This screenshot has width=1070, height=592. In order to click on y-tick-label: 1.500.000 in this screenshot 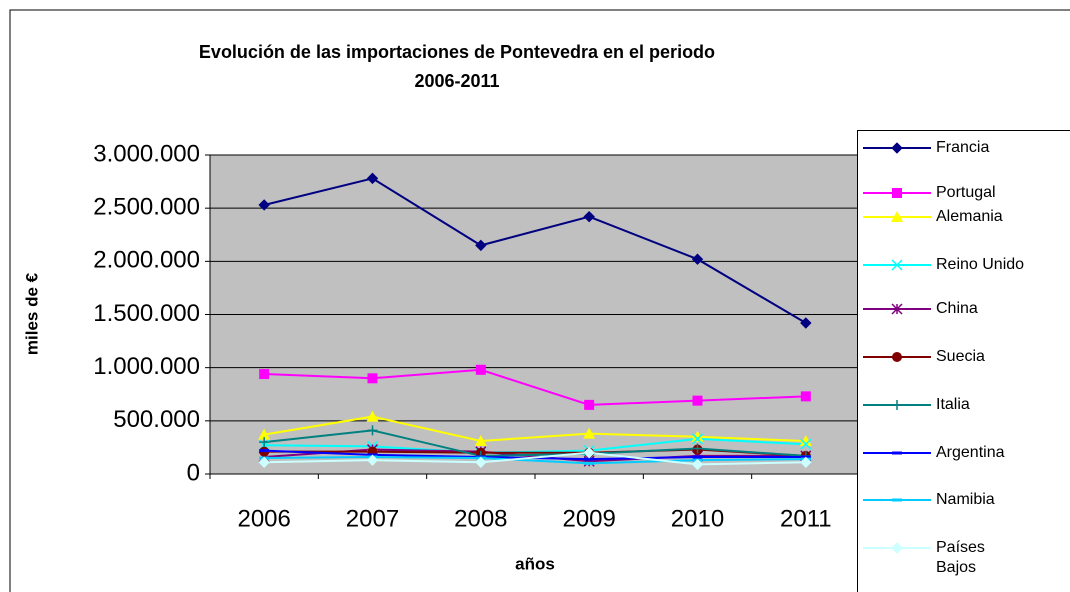, I will do `click(146, 313)`.